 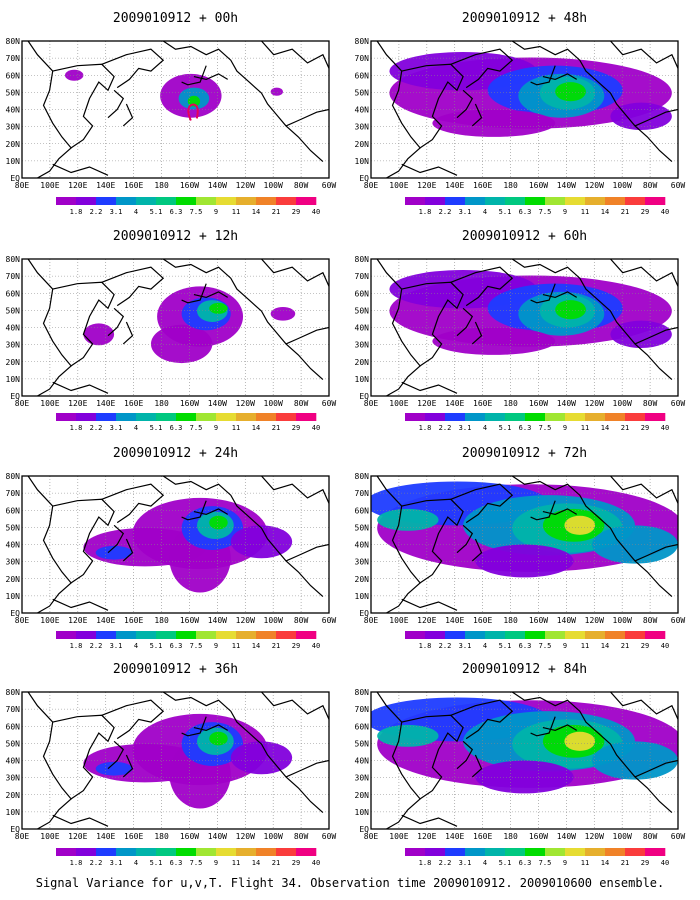 What do you see at coordinates (188, 206) in the screenshot?
I see `colorbar: 1.8 2.2 3.1 4 5.1 6.3 7.5 9 11 14 21 29 40` at bounding box center [188, 206].